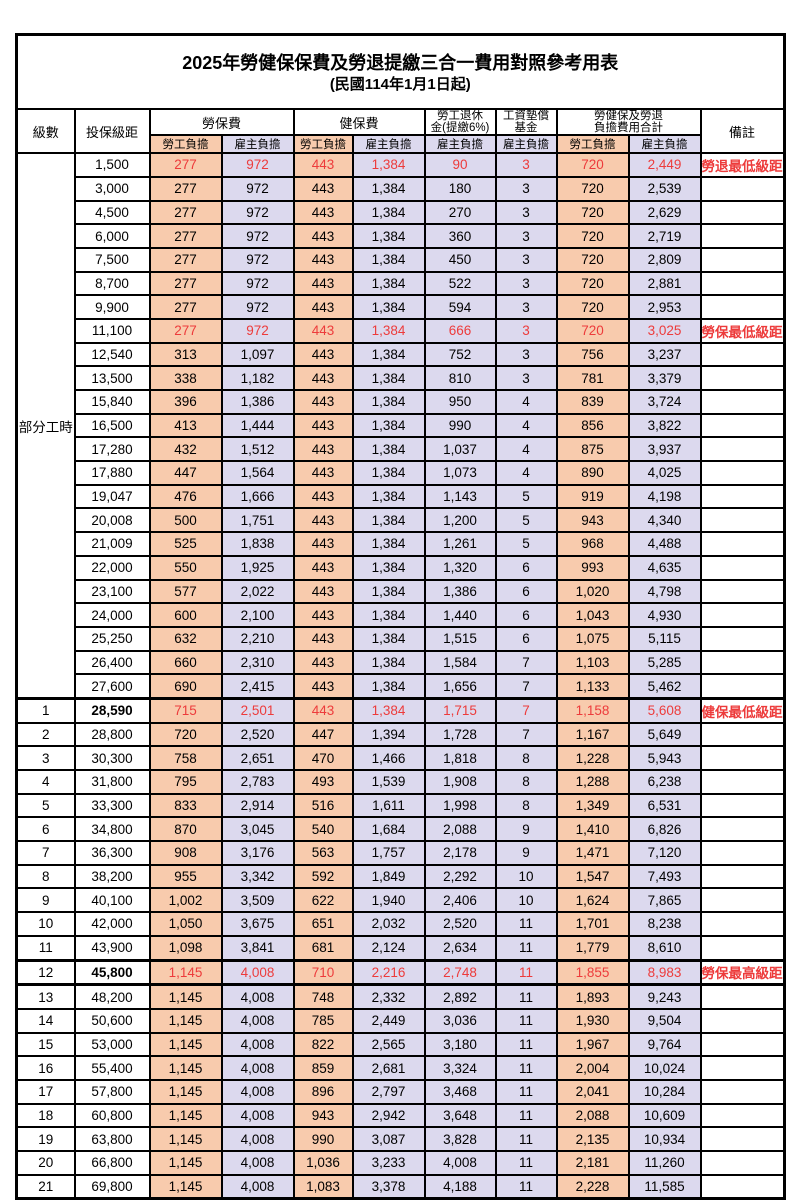 The image size is (791, 1200). Describe the element at coordinates (400, 876) in the screenshot. I see `table-row: 8 38,200 955 3,342 592 1,849 2,292 10 1,547 7,493` at that location.